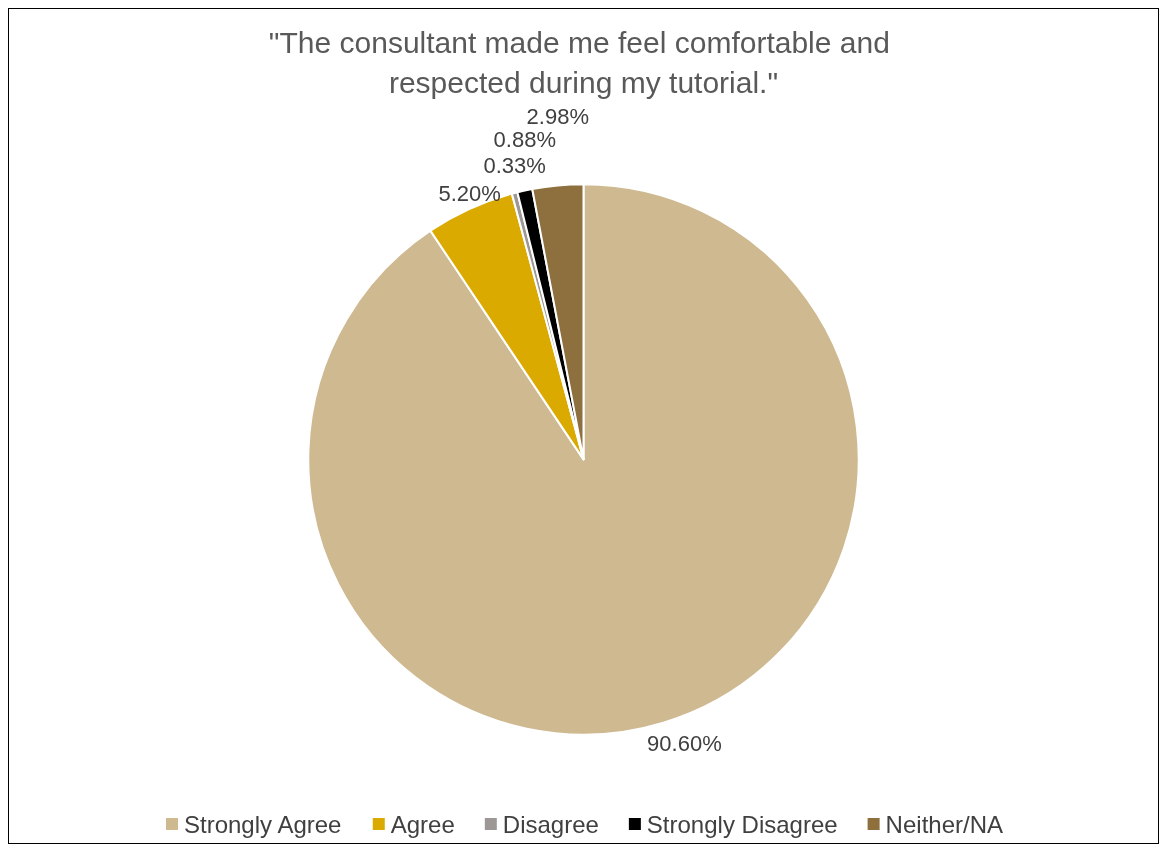 The height and width of the screenshot is (852, 1167). Describe the element at coordinates (469, 194) in the screenshot. I see `data-label: 5.20%` at that location.